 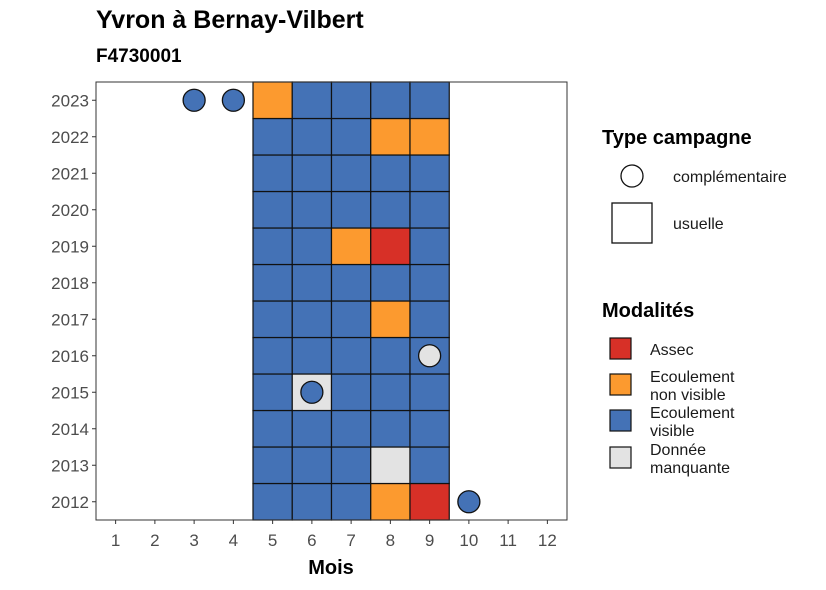 What do you see at coordinates (115, 540) in the screenshot?
I see `x-tick-label-1: 1` at bounding box center [115, 540].